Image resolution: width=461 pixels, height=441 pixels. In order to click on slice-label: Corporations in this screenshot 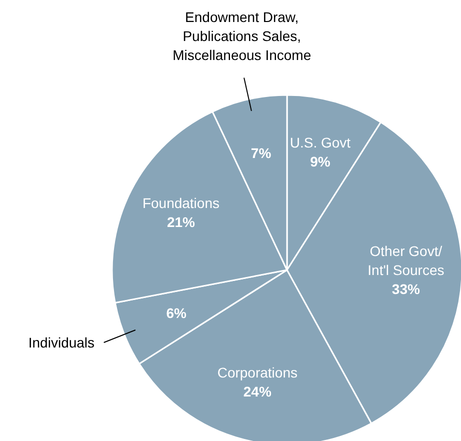, I will do `click(257, 372)`.